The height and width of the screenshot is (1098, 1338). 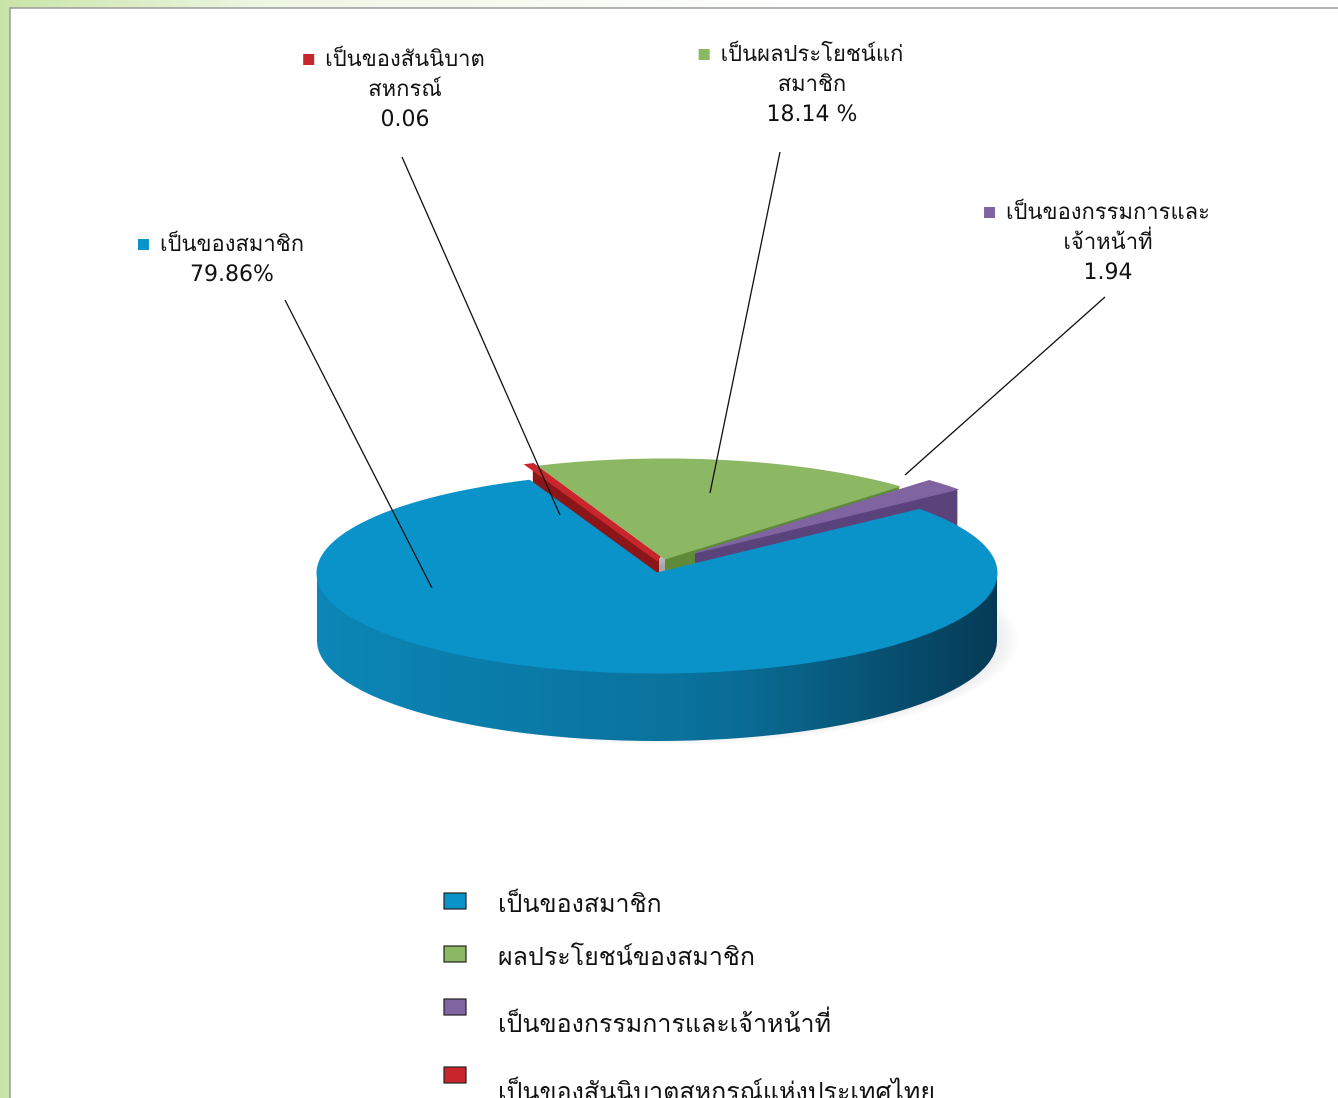 I want to click on data-label-name: เป็นของสันนิบาต, so click(x=405, y=58).